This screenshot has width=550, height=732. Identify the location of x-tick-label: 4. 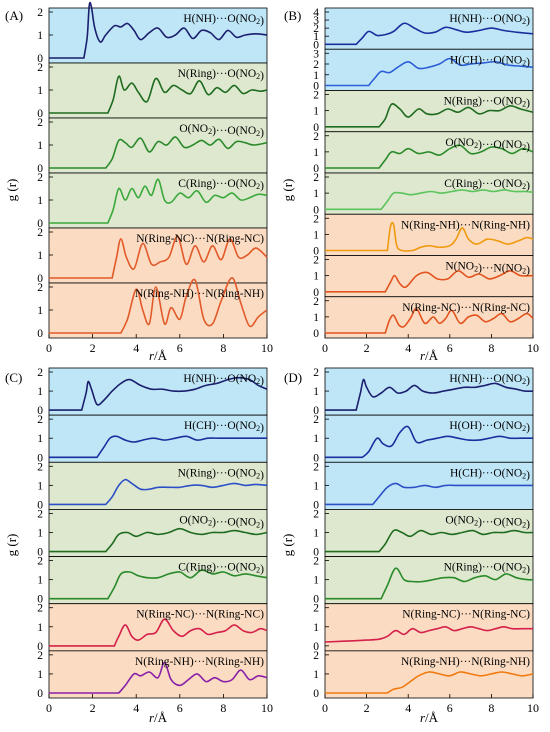
(136, 348).